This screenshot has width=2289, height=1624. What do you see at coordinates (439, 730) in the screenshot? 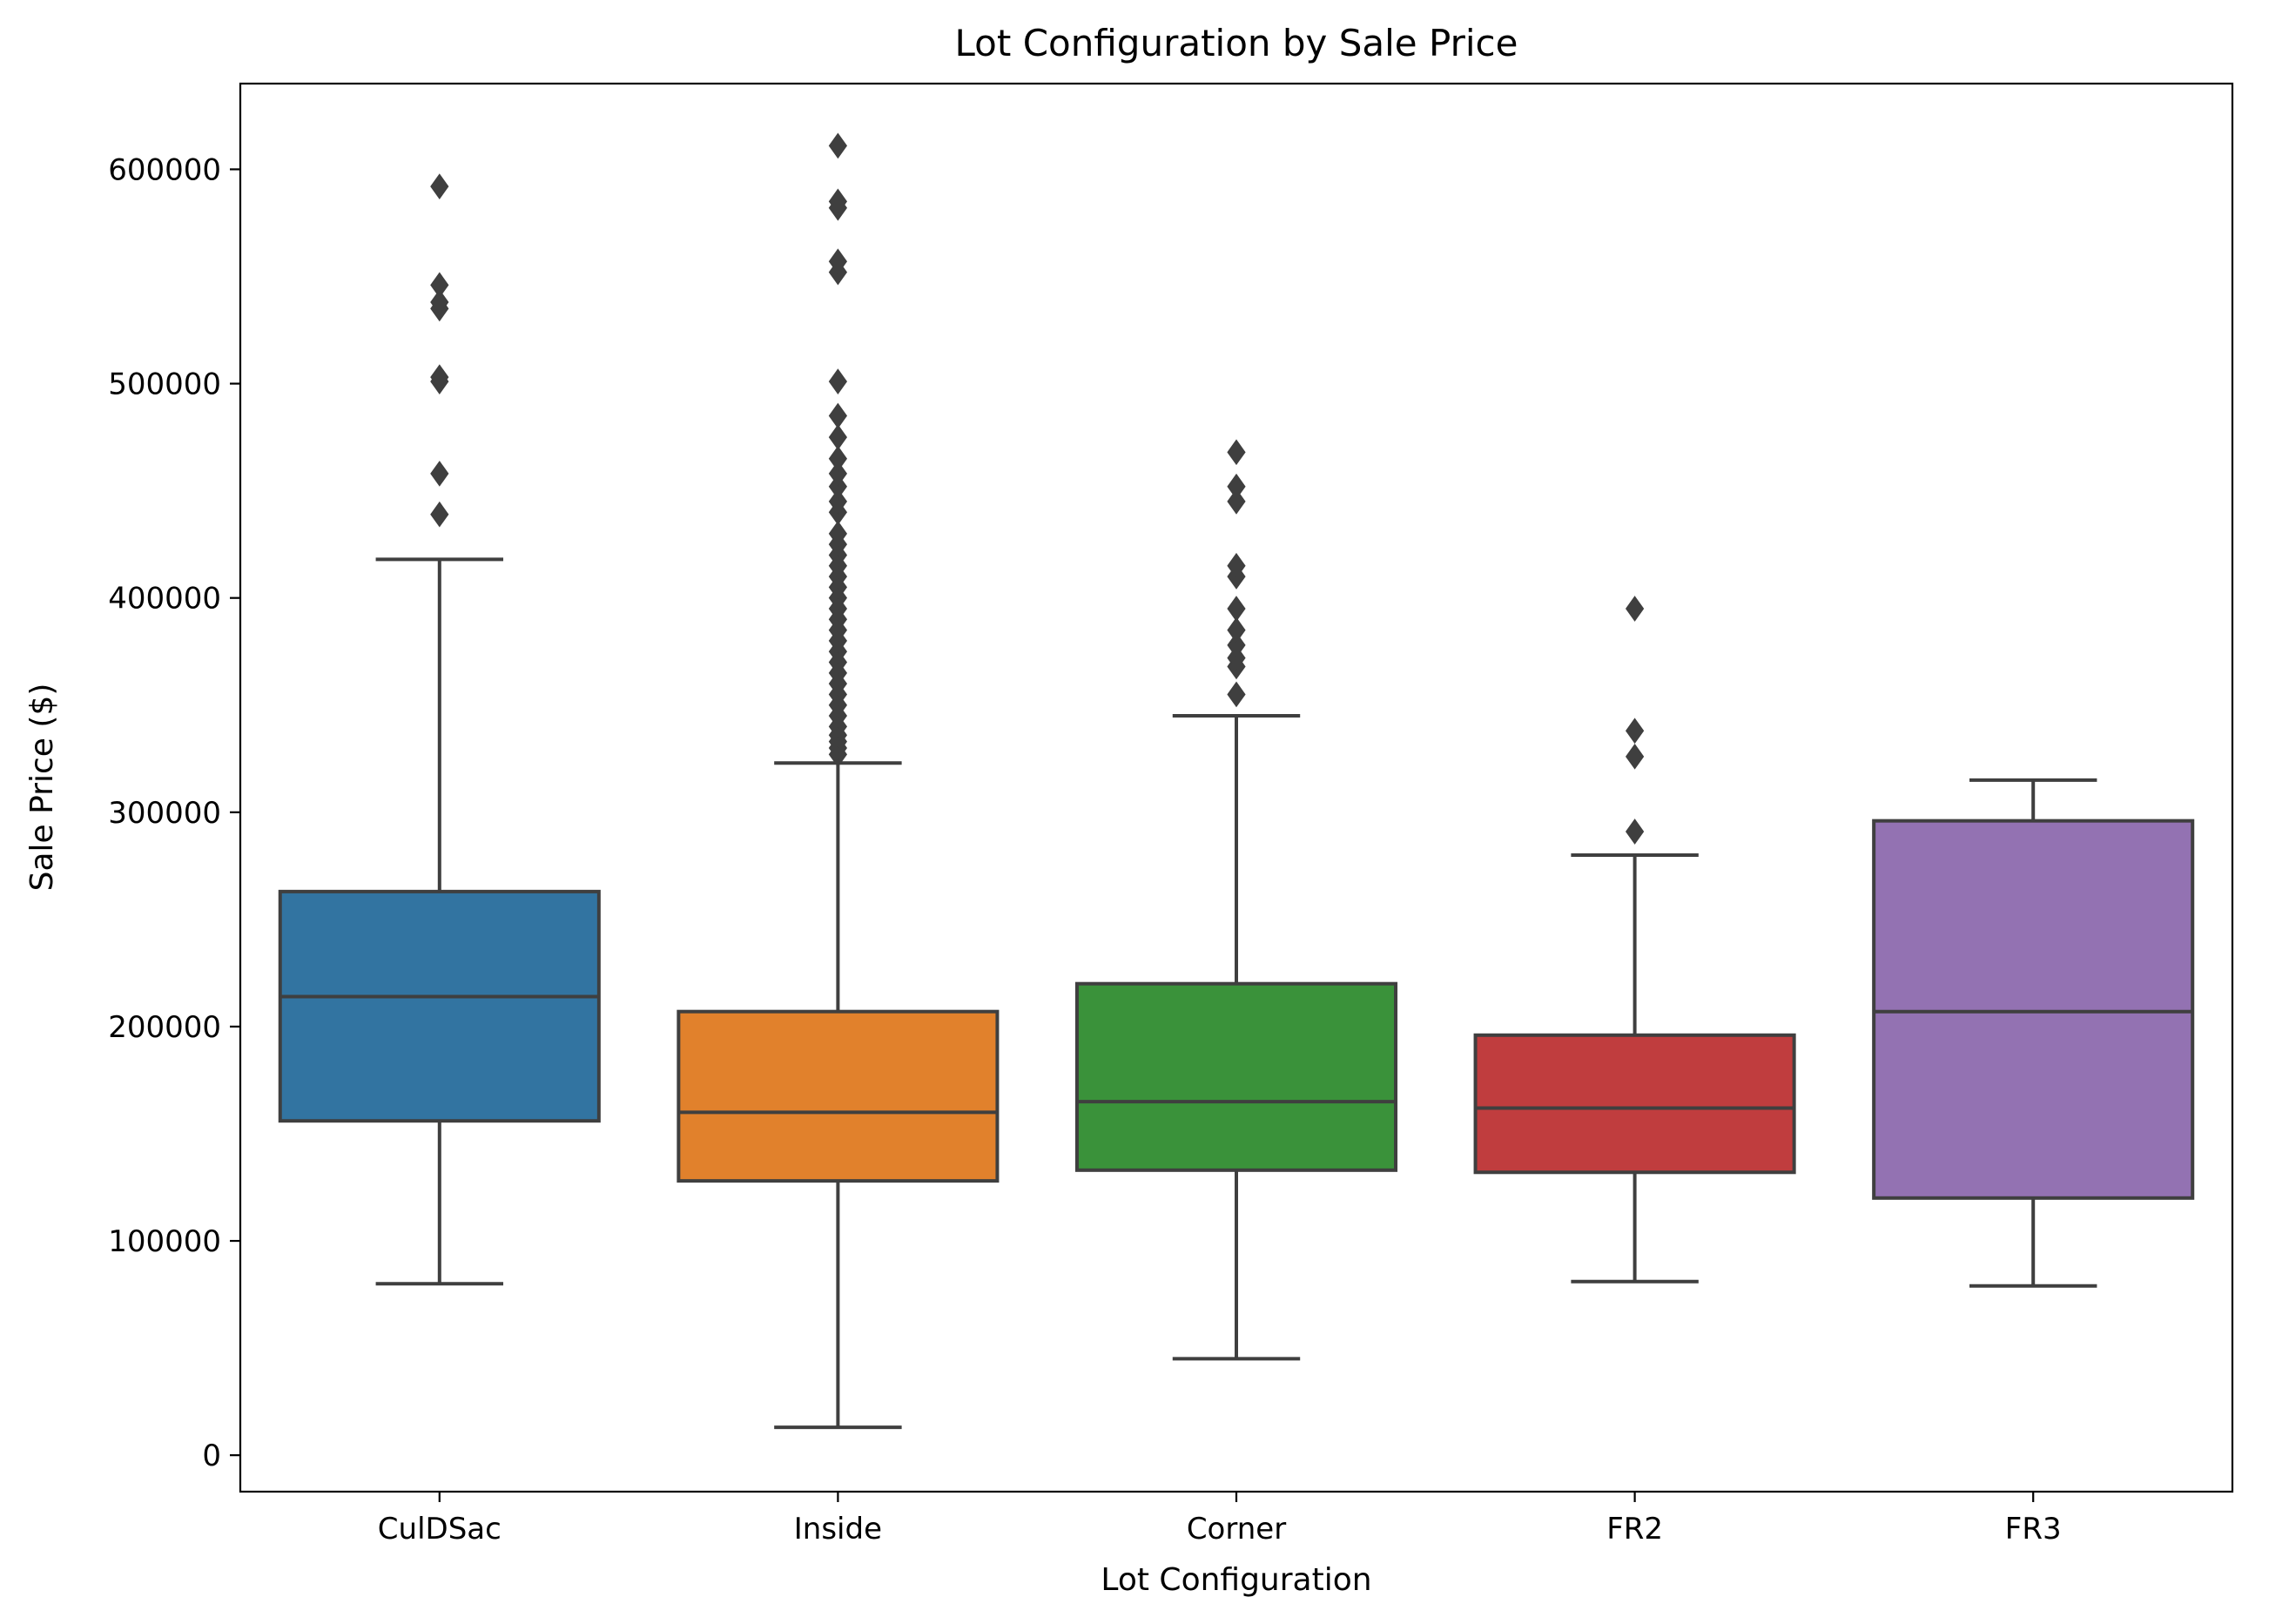
I see `box-group-culdsac` at bounding box center [439, 730].